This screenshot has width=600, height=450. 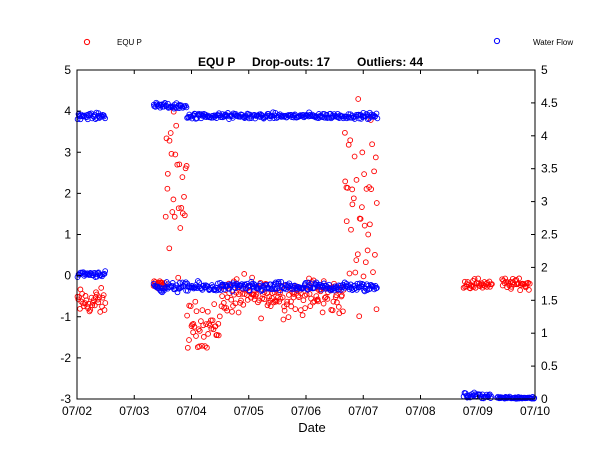 I want to click on x-tick-label: 07/06, so click(x=306, y=411).